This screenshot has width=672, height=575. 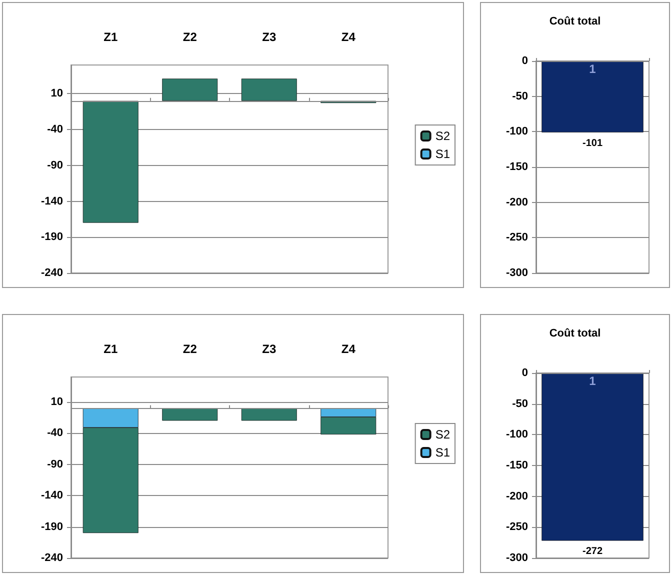 I want to click on data-label: -101, so click(x=592, y=143).